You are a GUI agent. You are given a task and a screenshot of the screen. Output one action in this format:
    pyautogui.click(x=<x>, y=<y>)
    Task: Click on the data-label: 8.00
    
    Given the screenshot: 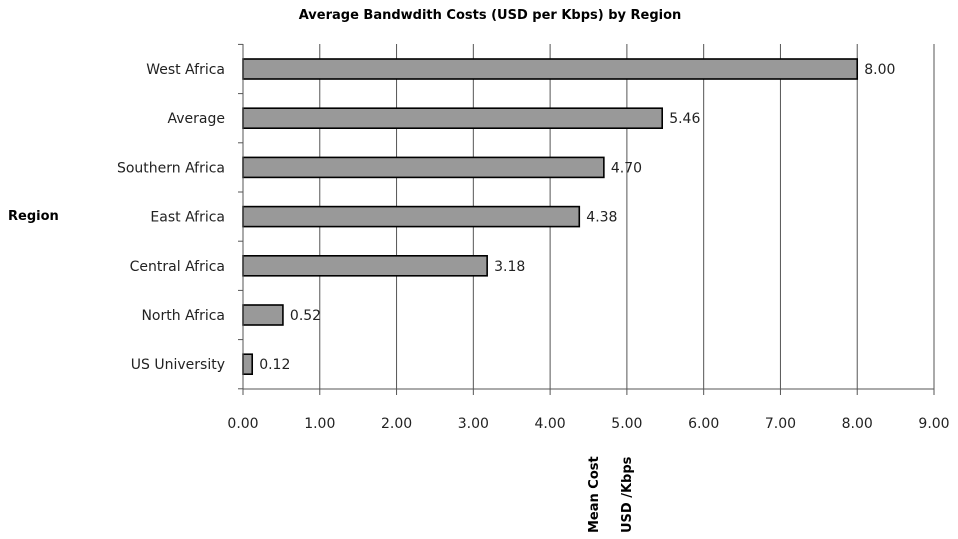 What is the action you would take?
    pyautogui.click(x=879, y=70)
    